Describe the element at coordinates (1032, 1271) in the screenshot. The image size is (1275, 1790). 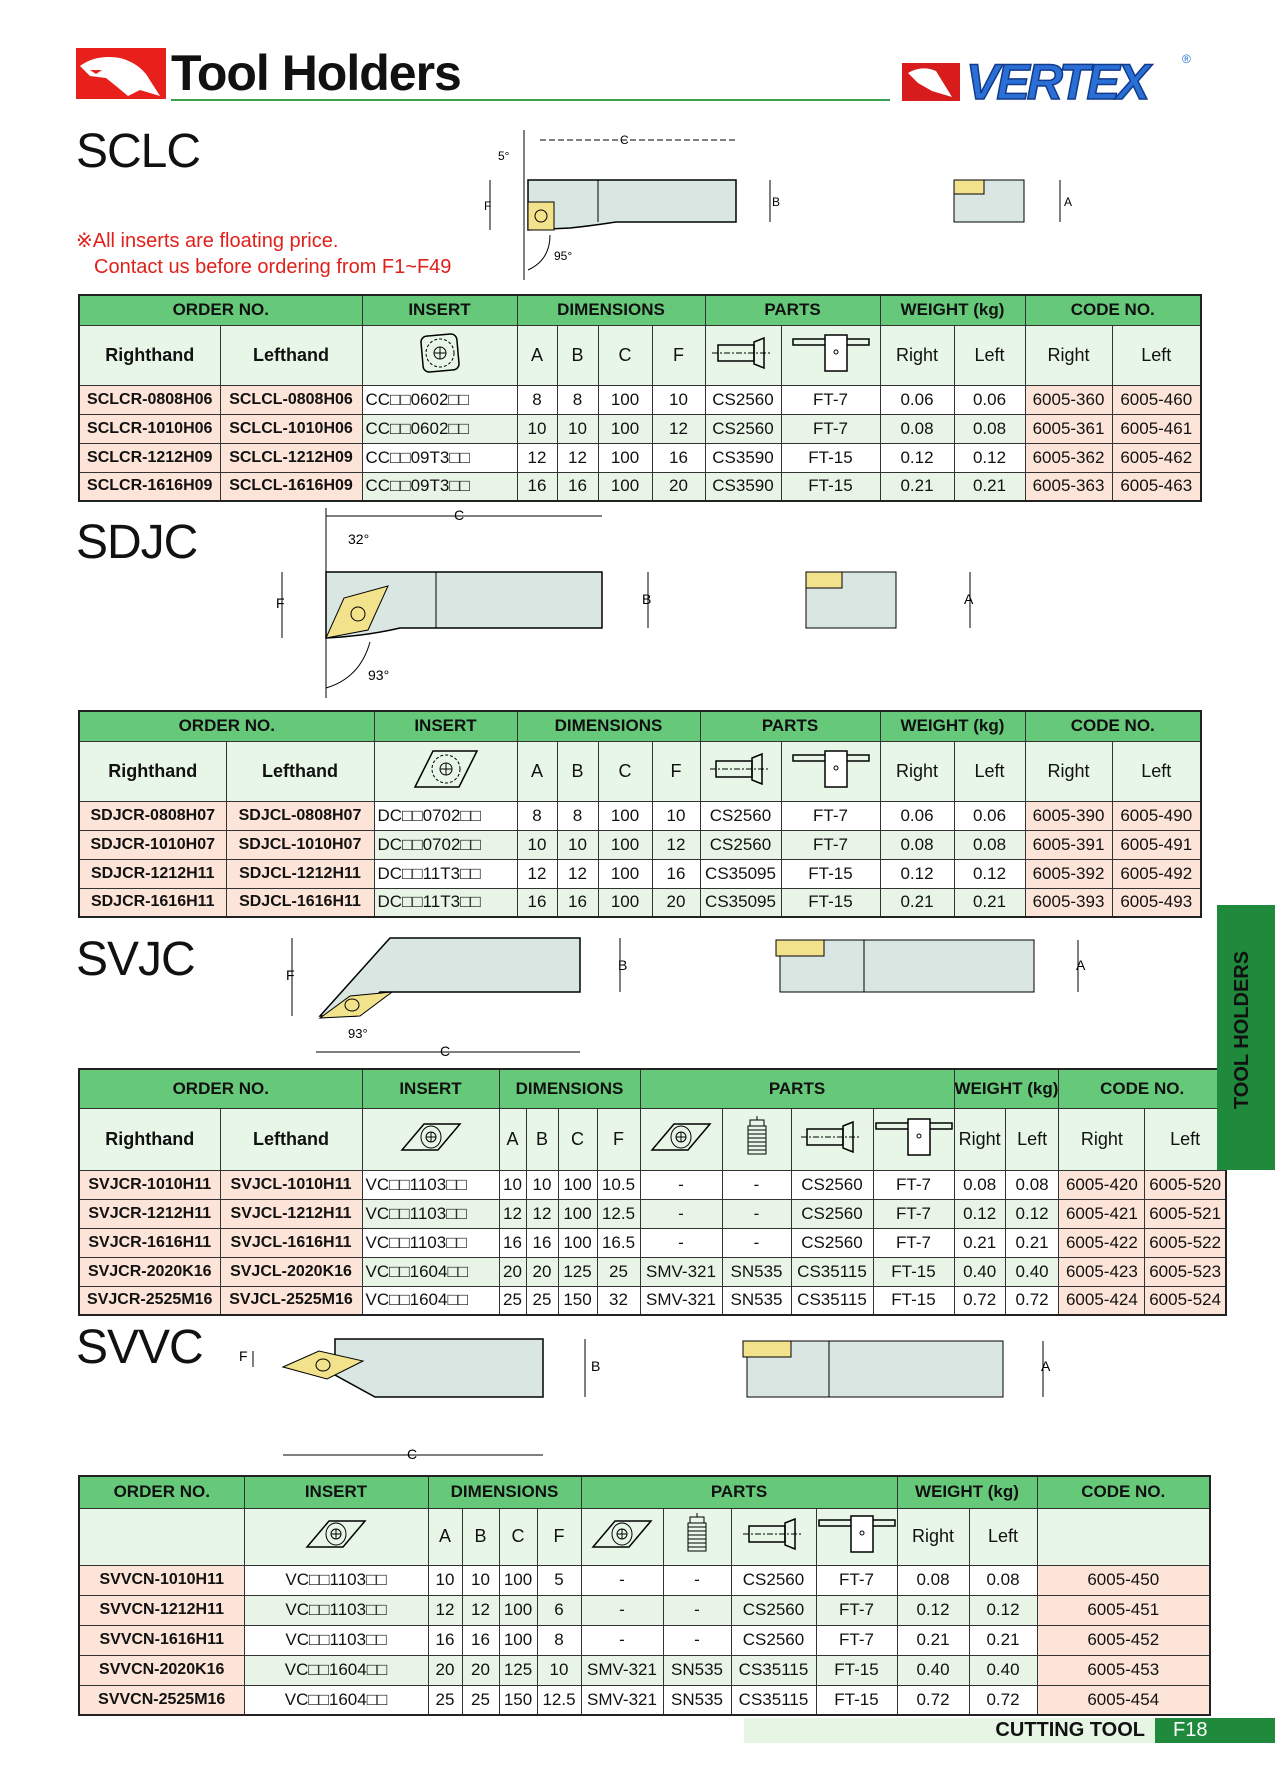
I see `value-cell: 0.40` at that location.